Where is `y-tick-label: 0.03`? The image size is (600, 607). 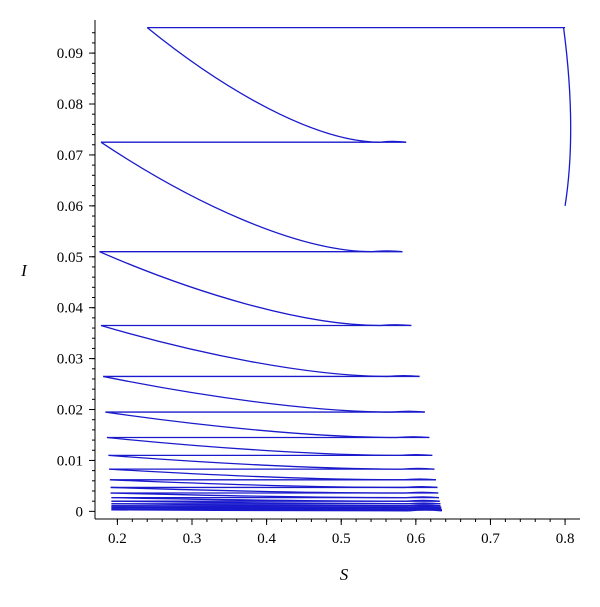 y-tick-label: 0.03 is located at coordinates (70, 360).